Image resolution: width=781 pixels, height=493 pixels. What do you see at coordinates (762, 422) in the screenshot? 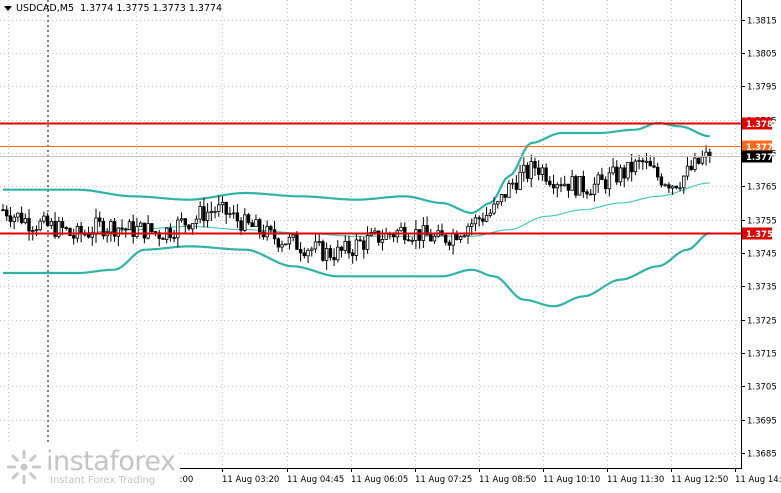
I see `price-tick-label: 1.3695` at bounding box center [762, 422].